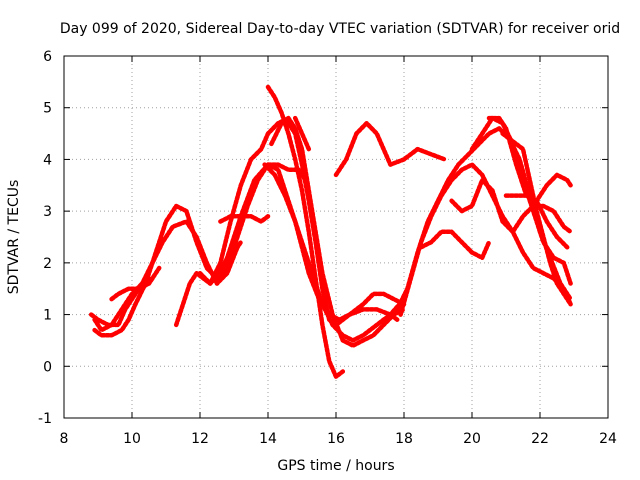  I want to click on x-tick-label: 14, so click(268, 439).